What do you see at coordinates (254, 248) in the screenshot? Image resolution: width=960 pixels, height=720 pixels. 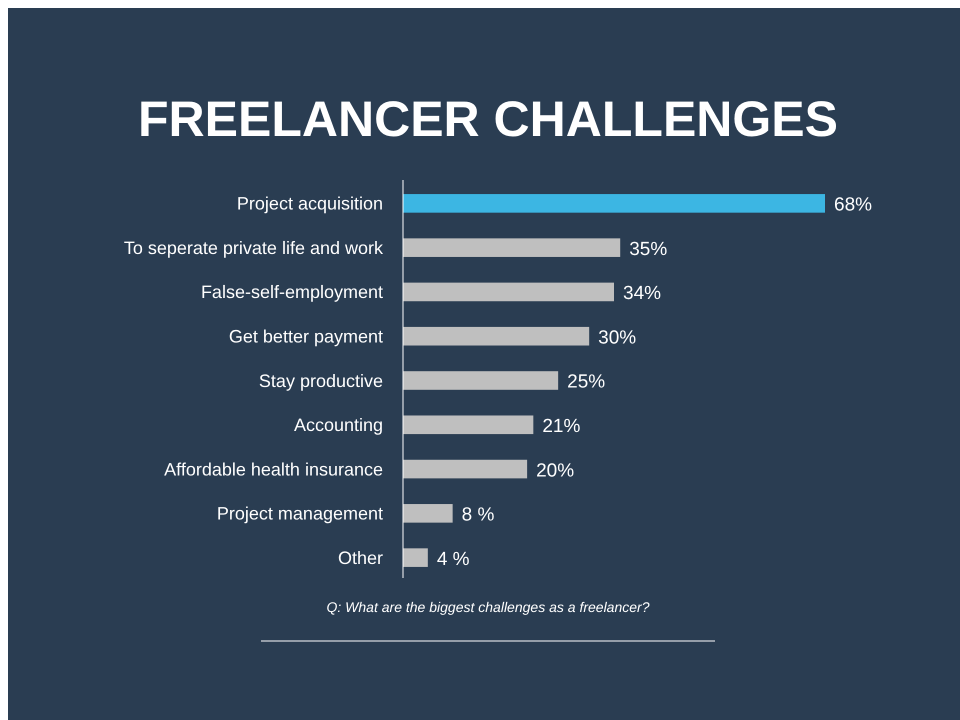 I see `y-tick-label: To seperate private life and work` at bounding box center [254, 248].